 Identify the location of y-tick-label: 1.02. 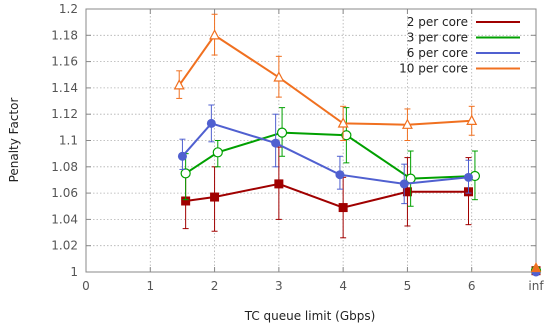
(64, 246).